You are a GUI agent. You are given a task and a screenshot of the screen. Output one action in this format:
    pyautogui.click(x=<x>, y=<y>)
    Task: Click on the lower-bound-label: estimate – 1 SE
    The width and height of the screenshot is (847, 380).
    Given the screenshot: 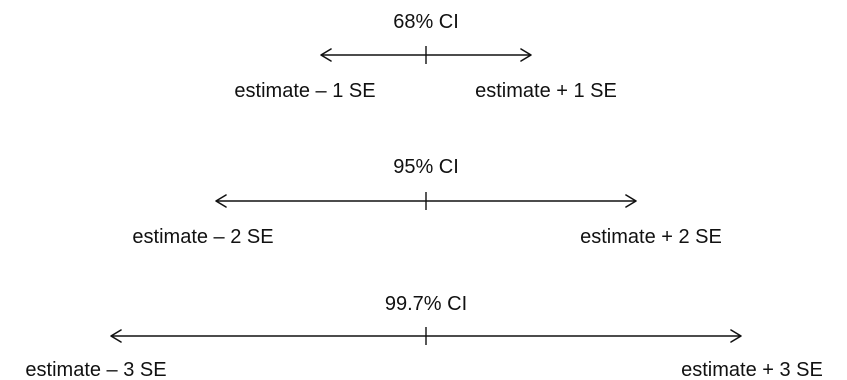 What is the action you would take?
    pyautogui.click(x=304, y=91)
    